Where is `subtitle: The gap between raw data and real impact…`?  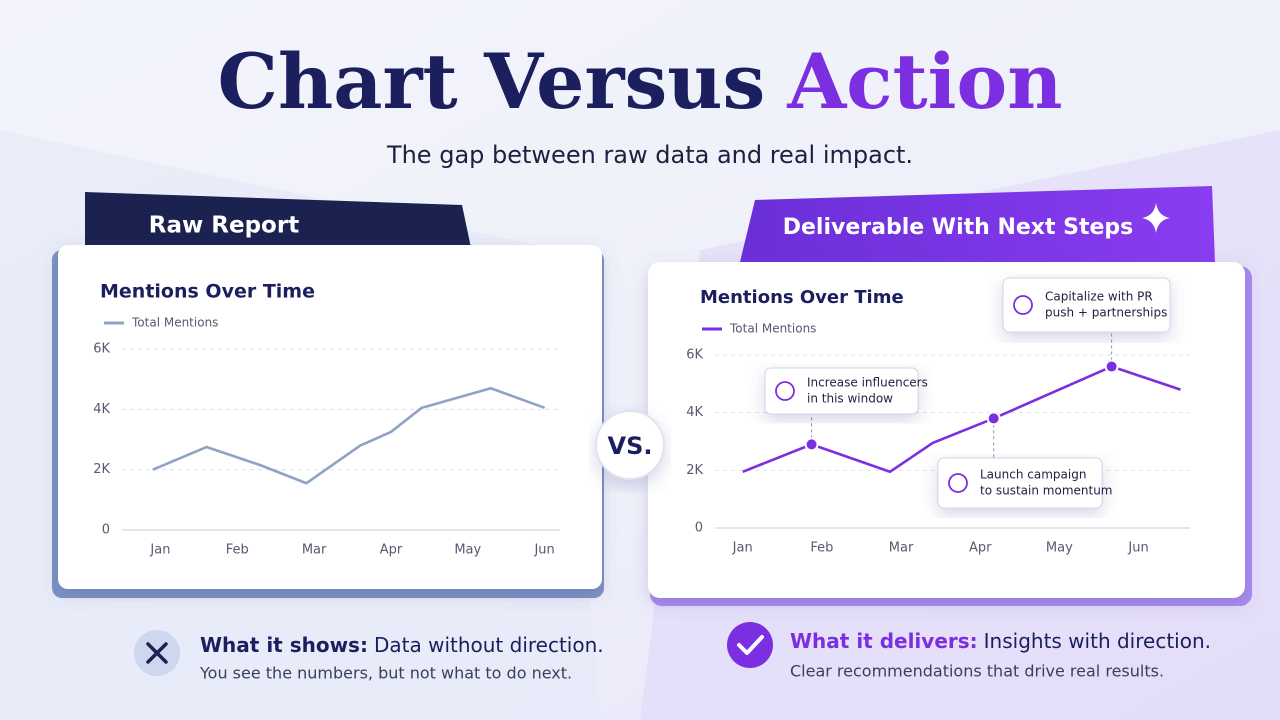 subtitle: The gap between raw data and real impact… is located at coordinates (649, 155).